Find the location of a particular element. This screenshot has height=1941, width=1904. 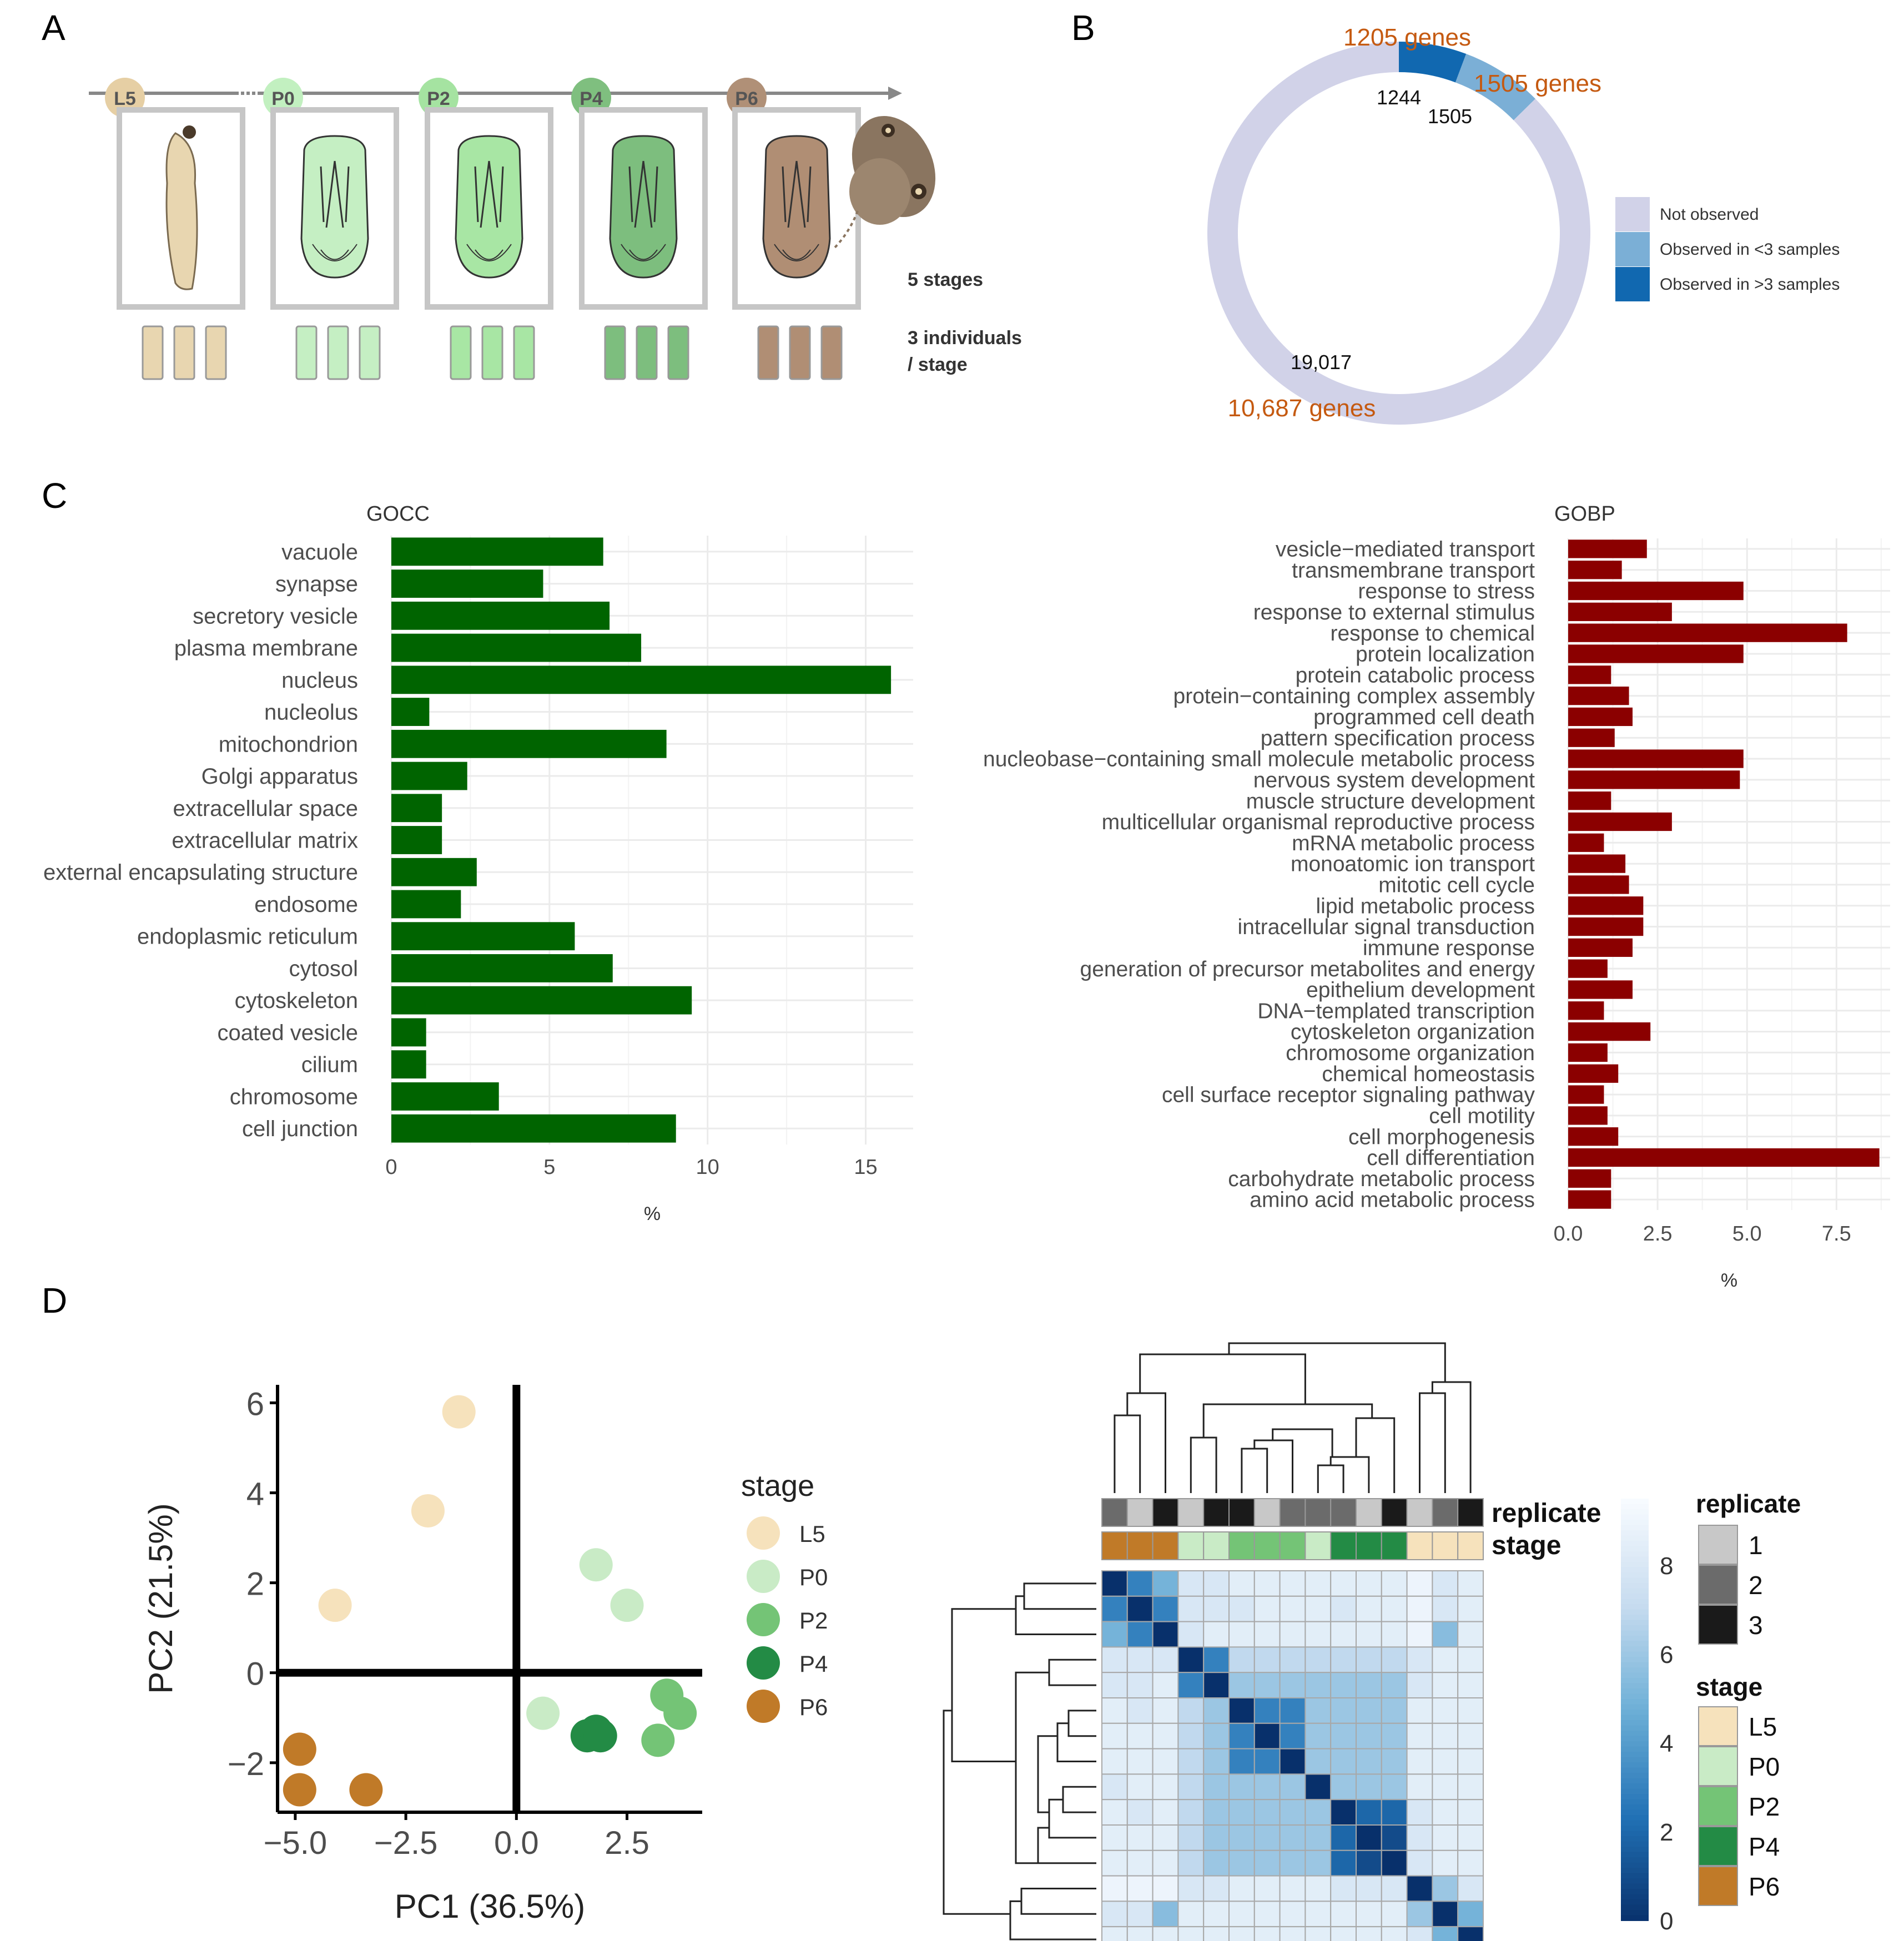

category-label: lipid metabolic process is located at coordinates (1425, 906).